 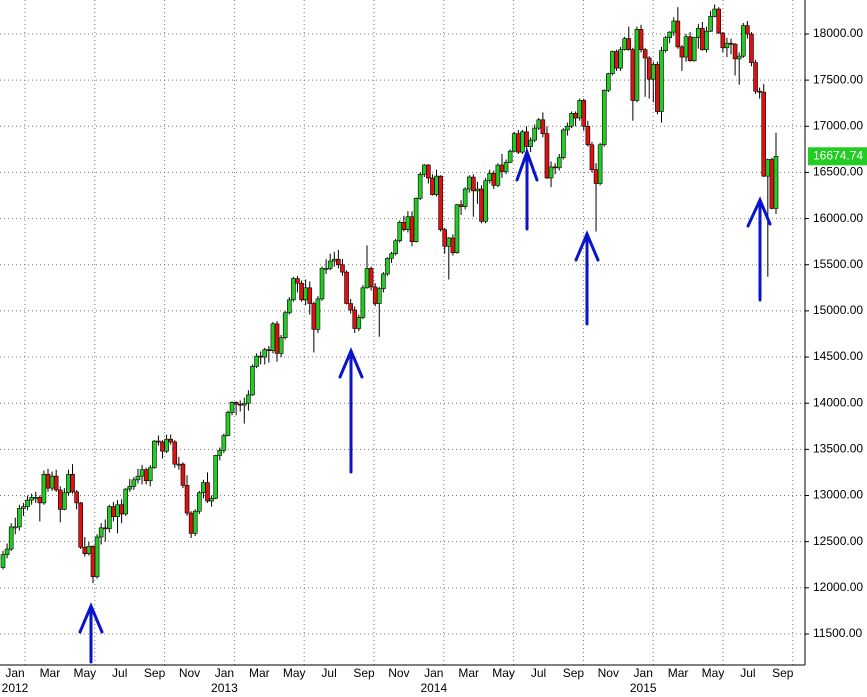 I want to click on y-tick-label: 14000.00, so click(x=838, y=402).